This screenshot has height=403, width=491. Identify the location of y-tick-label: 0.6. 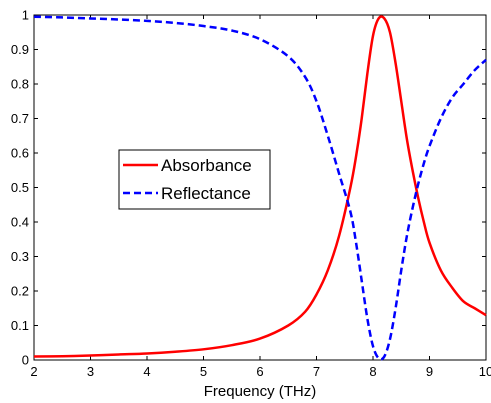
(20, 153).